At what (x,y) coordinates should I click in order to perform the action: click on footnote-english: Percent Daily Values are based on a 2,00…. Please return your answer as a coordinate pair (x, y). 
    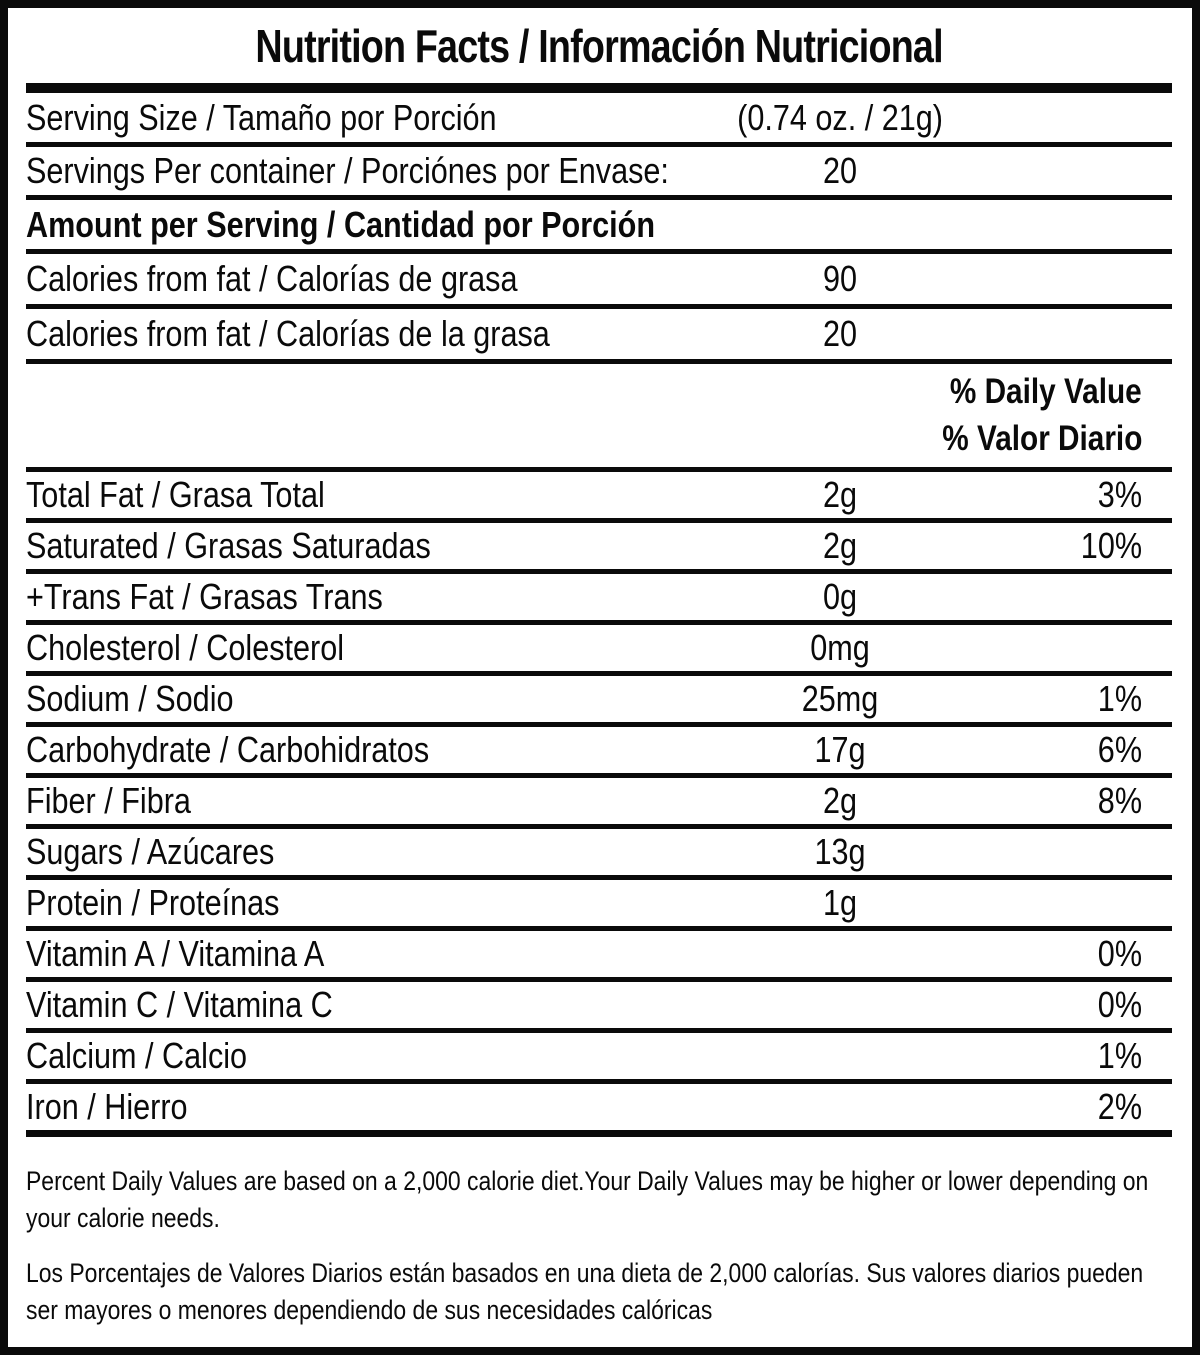
    Looking at the image, I should click on (599, 1200).